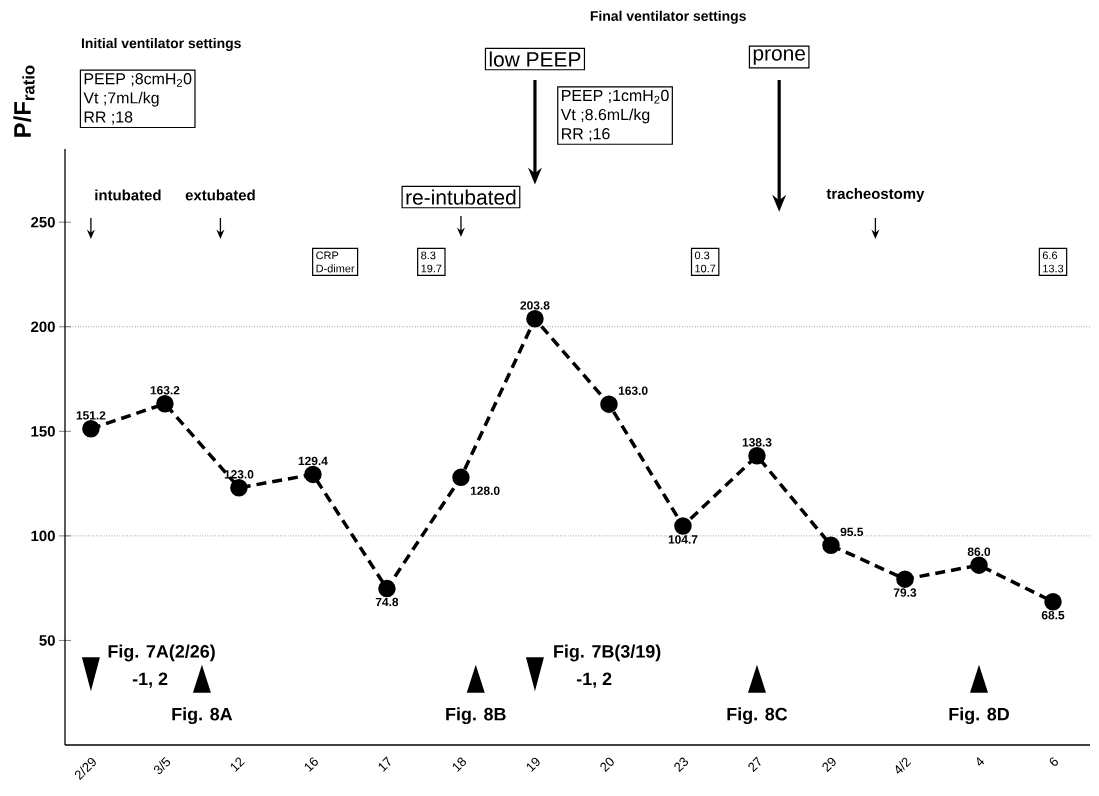 This screenshot has width=1099, height=796. Describe the element at coordinates (981, 761) in the screenshot. I see `x-tick-label: 4` at that location.